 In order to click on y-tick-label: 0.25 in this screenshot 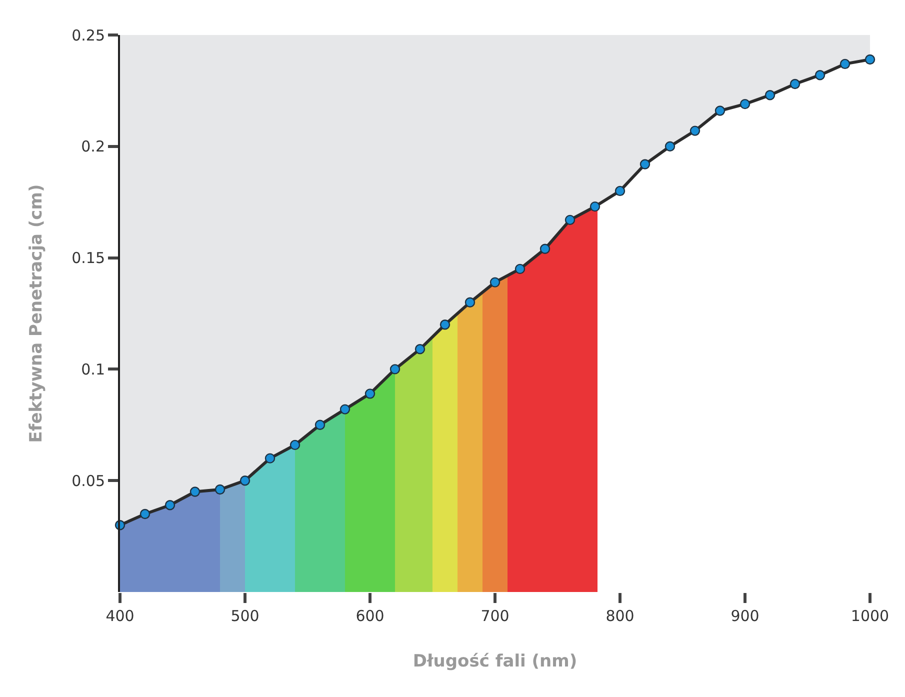, I will do `click(88, 35)`.